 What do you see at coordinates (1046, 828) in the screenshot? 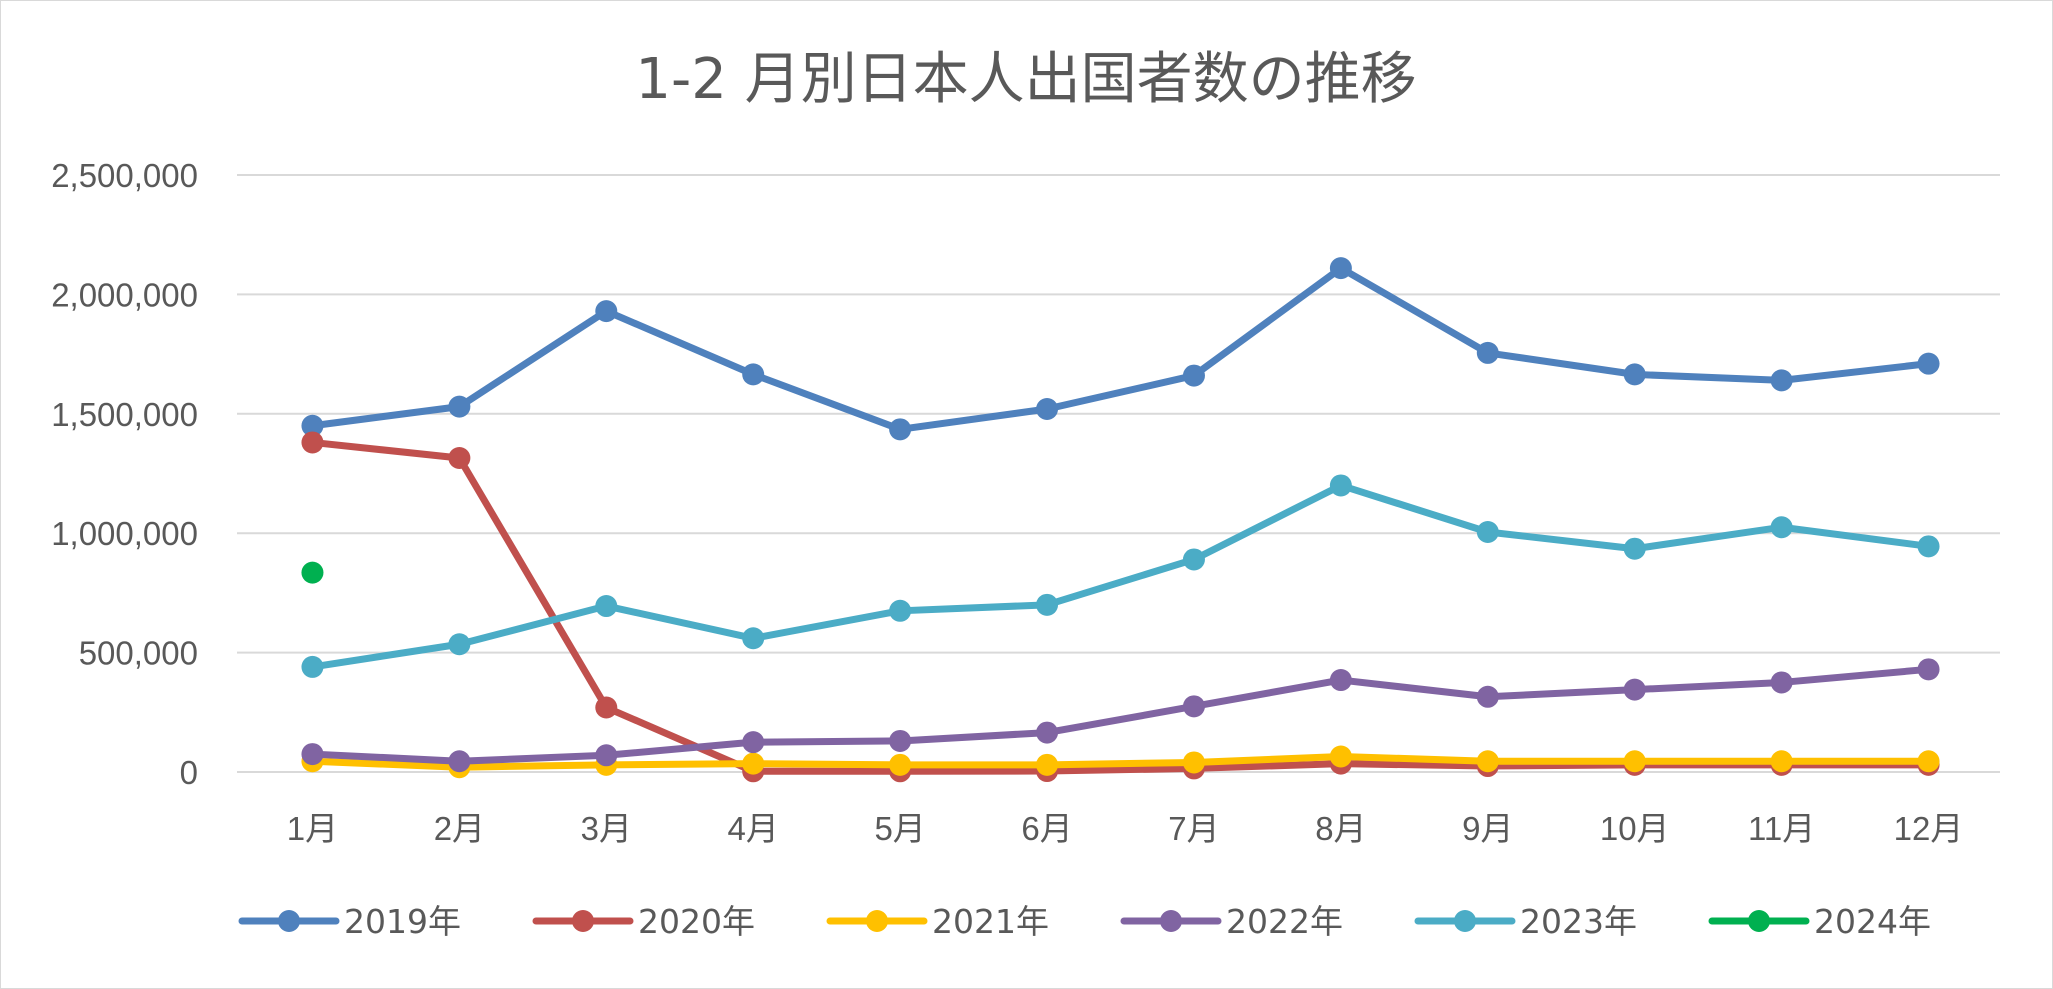
I see `x-tick-label: 6月` at bounding box center [1046, 828].